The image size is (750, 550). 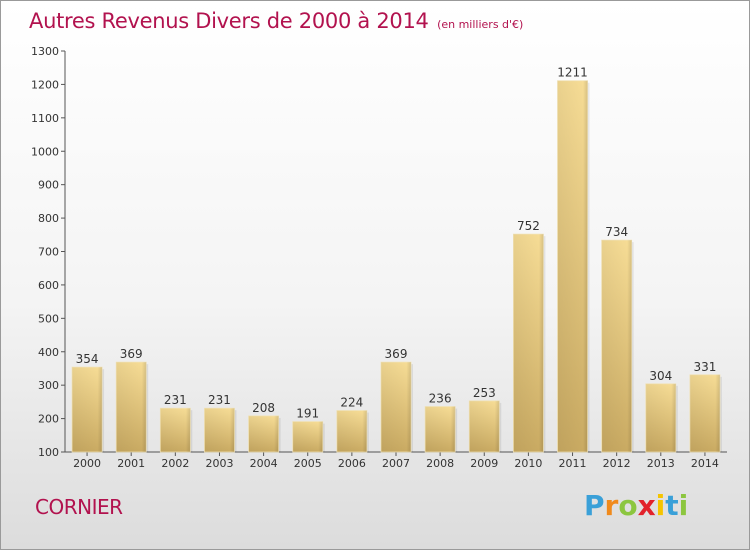 What do you see at coordinates (48, 218) in the screenshot?
I see `y-tick-label: 800` at bounding box center [48, 218].